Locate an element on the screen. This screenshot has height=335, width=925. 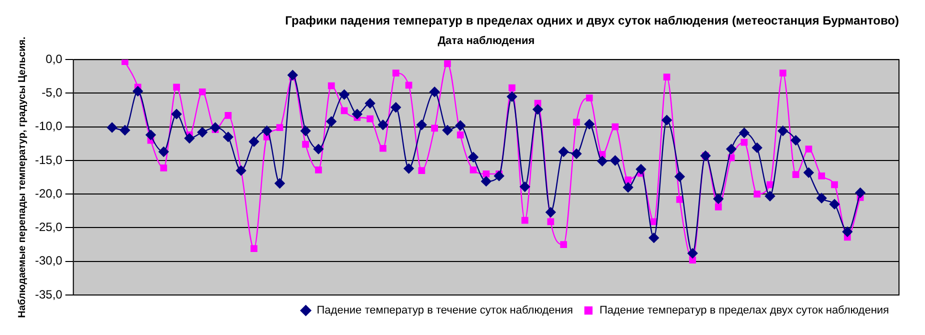
y-tick-label: -20,0 is located at coordinates (48, 193).